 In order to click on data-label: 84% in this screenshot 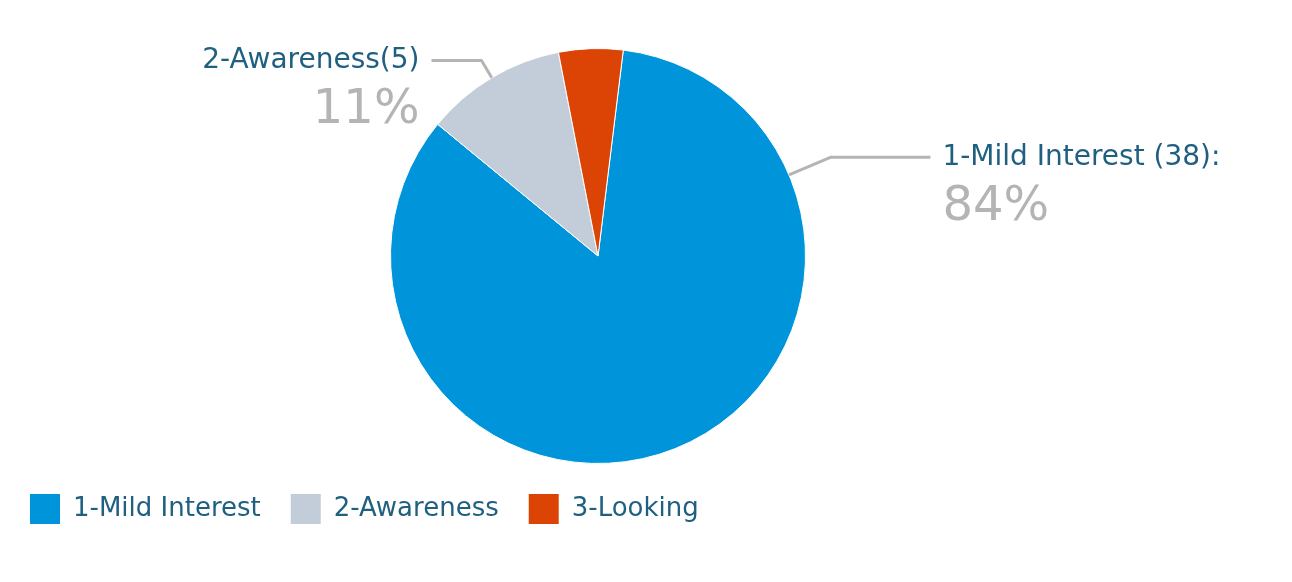, I will do `click(996, 202)`.